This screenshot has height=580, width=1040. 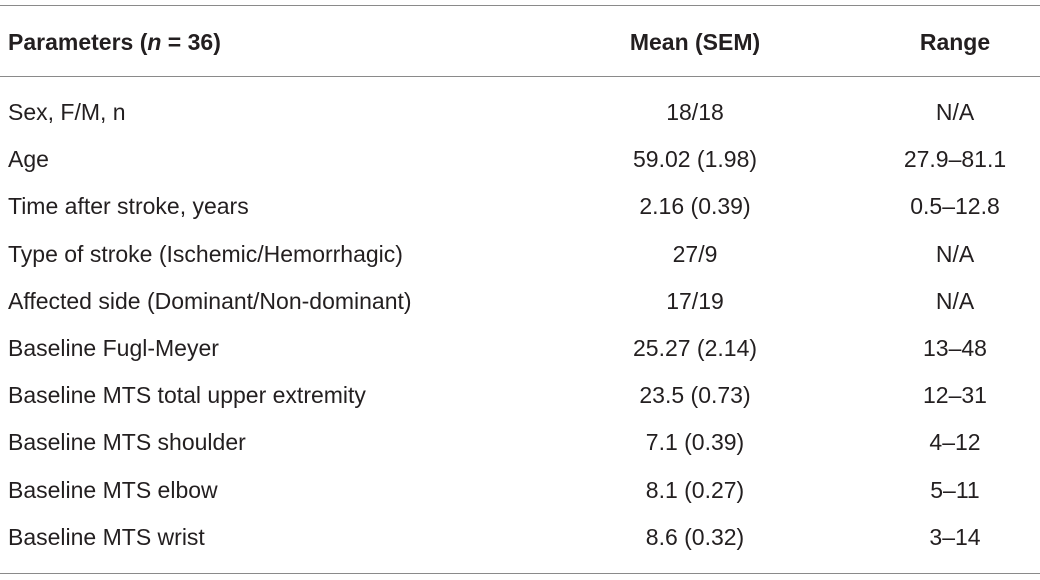 What do you see at coordinates (695, 112) in the screenshot?
I see `table-cell: 18/18` at bounding box center [695, 112].